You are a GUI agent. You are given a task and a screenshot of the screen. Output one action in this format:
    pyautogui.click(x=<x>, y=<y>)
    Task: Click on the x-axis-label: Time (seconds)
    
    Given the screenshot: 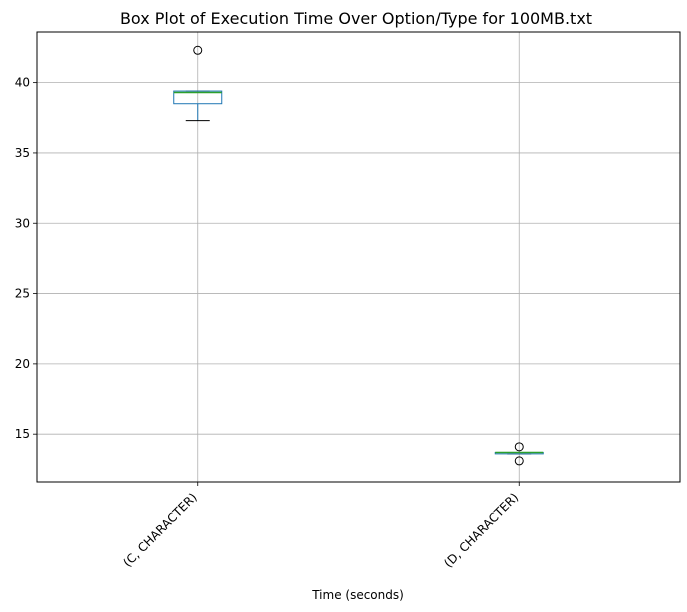 What is the action you would take?
    pyautogui.click(x=357, y=595)
    